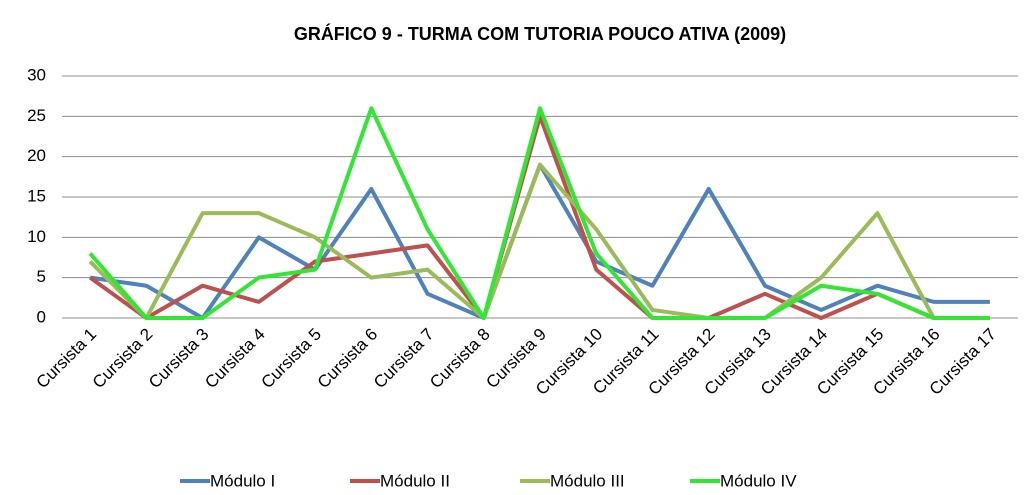 This screenshot has height=495, width=1028. What do you see at coordinates (123, 359) in the screenshot?
I see `x-tick-label: Cursista 2` at bounding box center [123, 359].